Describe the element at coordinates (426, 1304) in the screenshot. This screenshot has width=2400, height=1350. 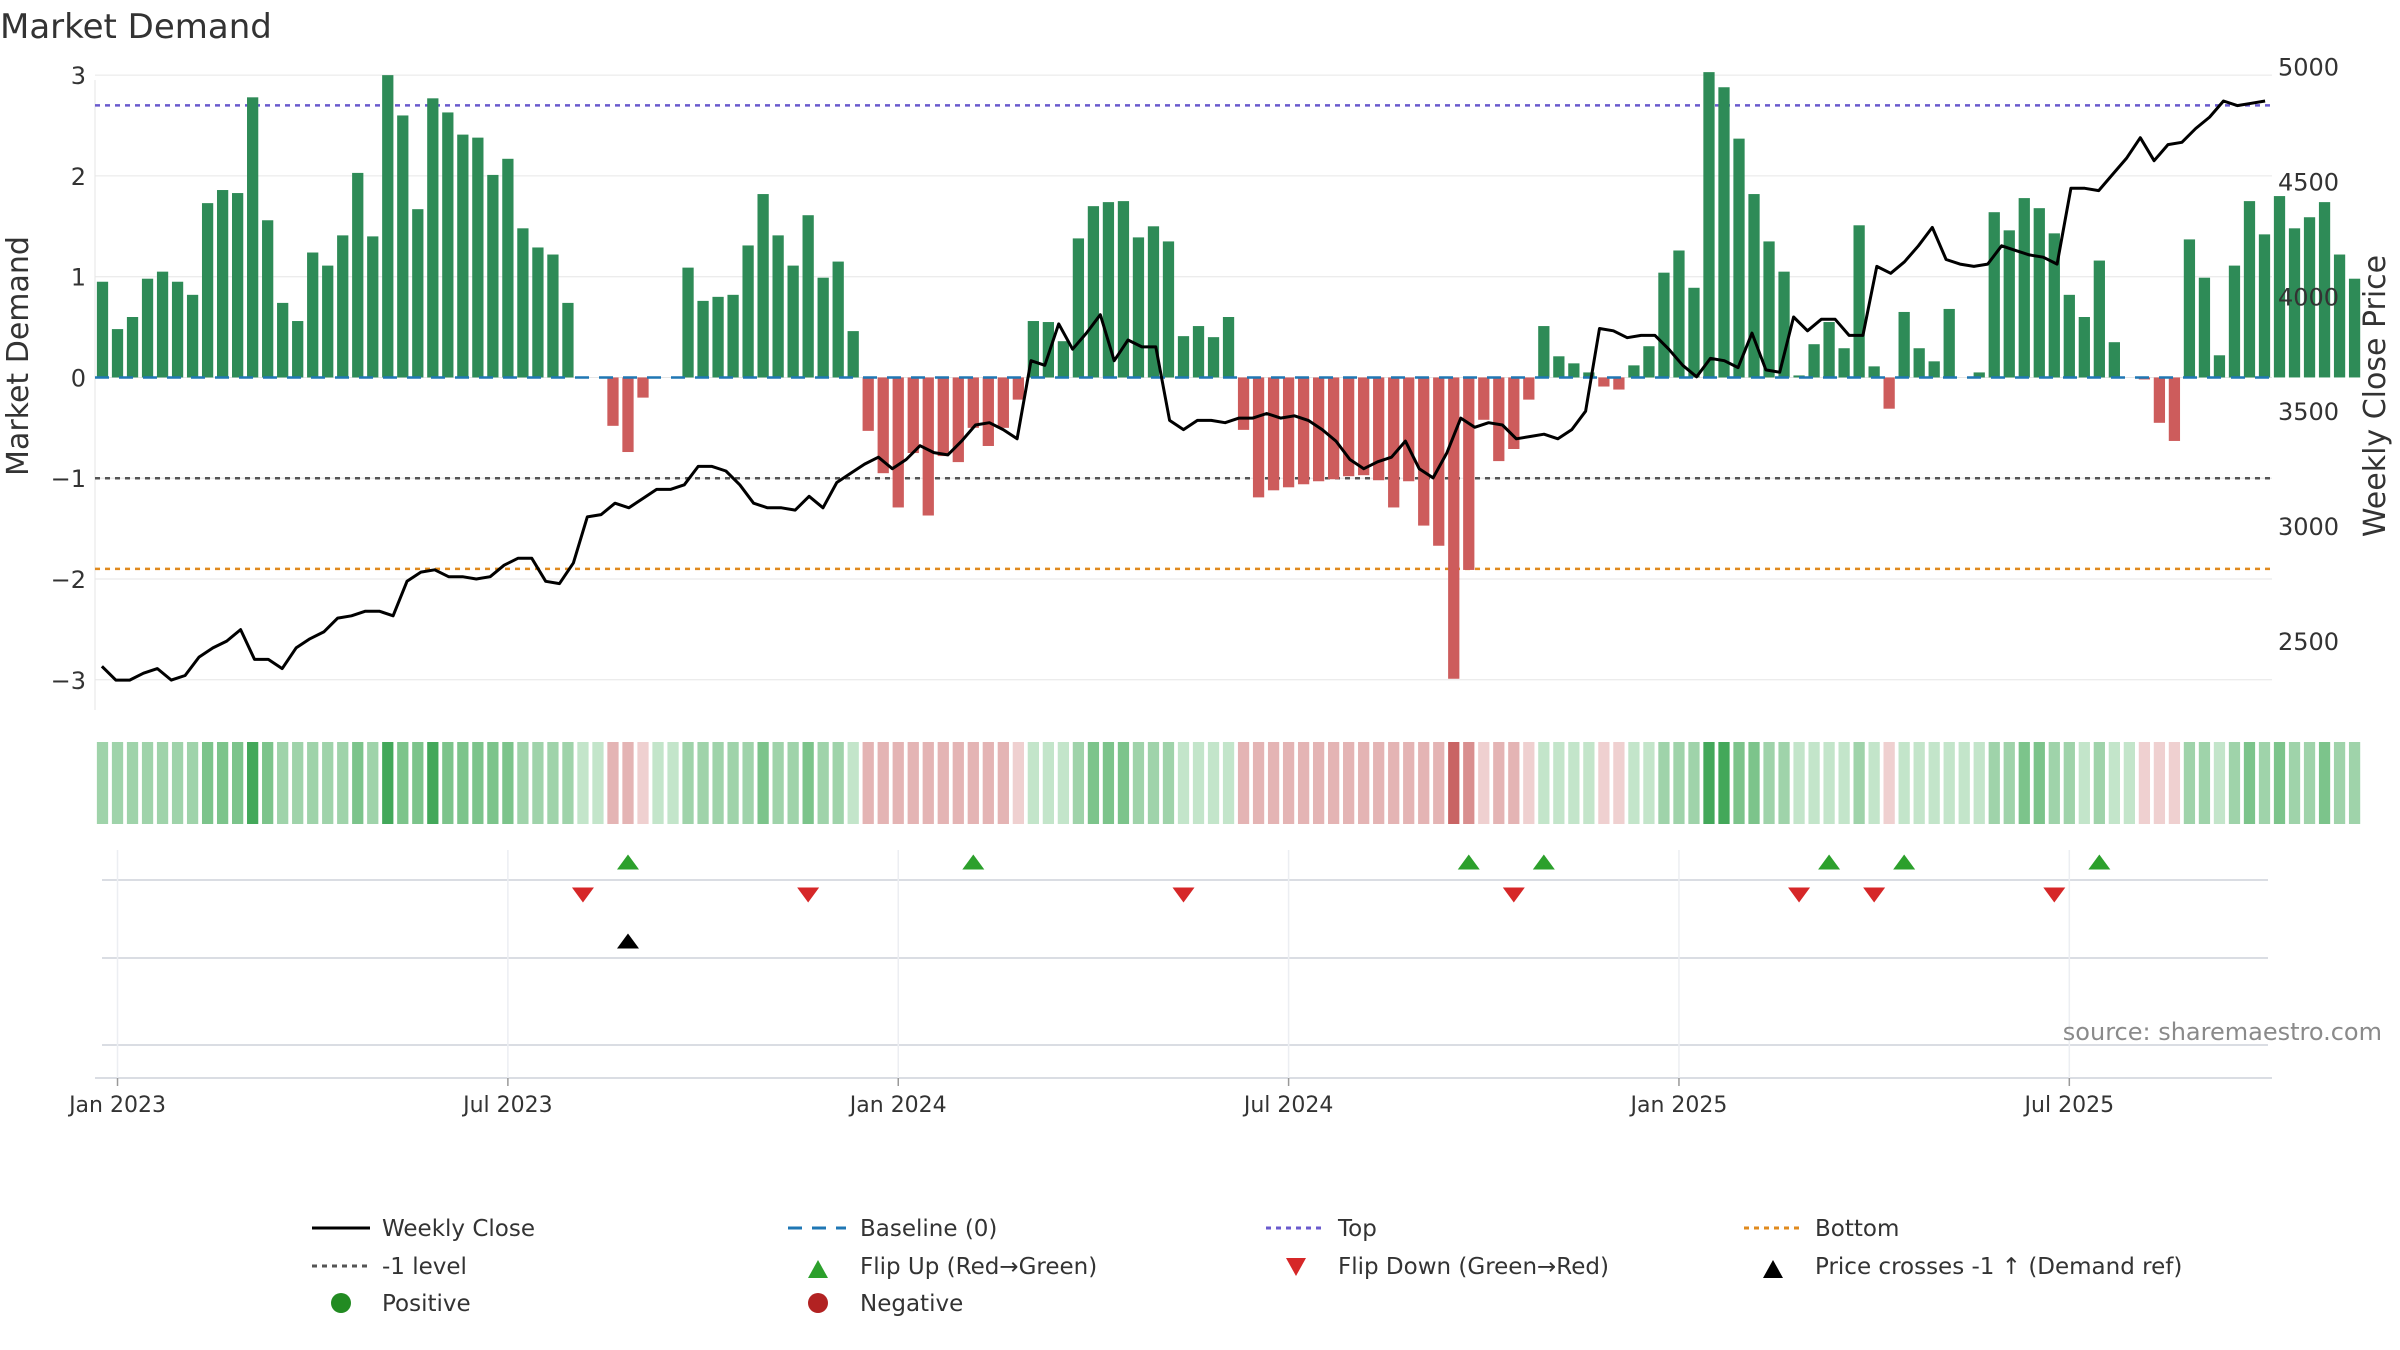
I see `legend-positive-label: Positive` at that location.